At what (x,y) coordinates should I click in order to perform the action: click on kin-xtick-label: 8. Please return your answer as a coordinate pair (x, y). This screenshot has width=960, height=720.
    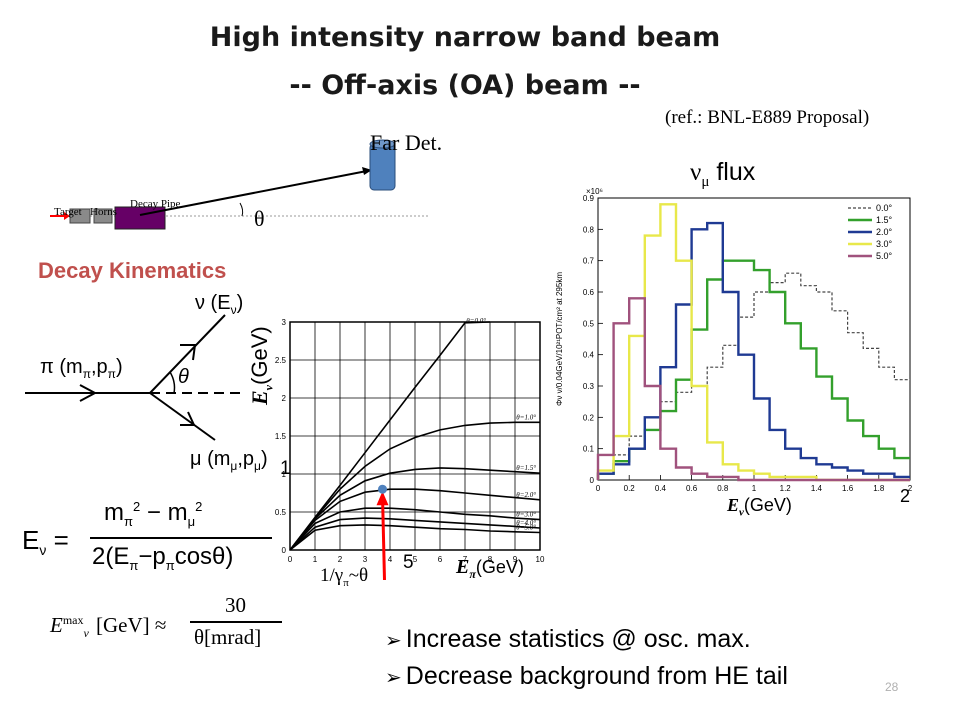
    Looking at the image, I should click on (490, 559).